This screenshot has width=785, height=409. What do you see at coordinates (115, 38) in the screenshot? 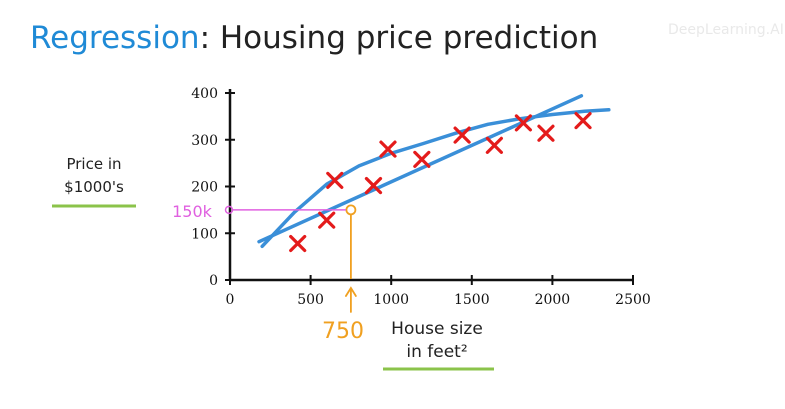
I see `title-keyword: Regression` at bounding box center [115, 38].